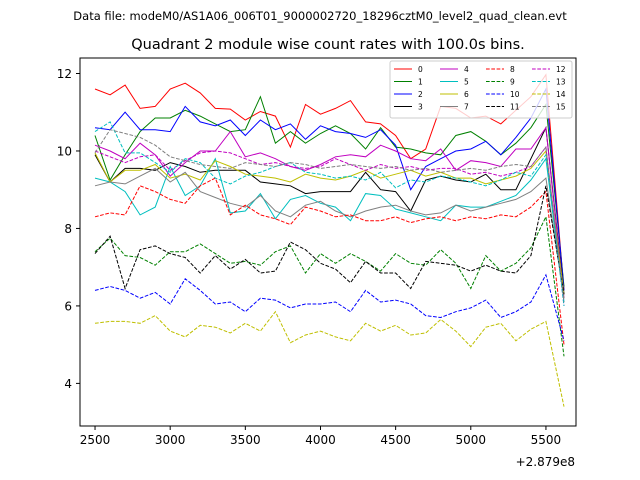 This screenshot has width=640, height=480. I want to click on x-tick-label: 2500, so click(95, 440).